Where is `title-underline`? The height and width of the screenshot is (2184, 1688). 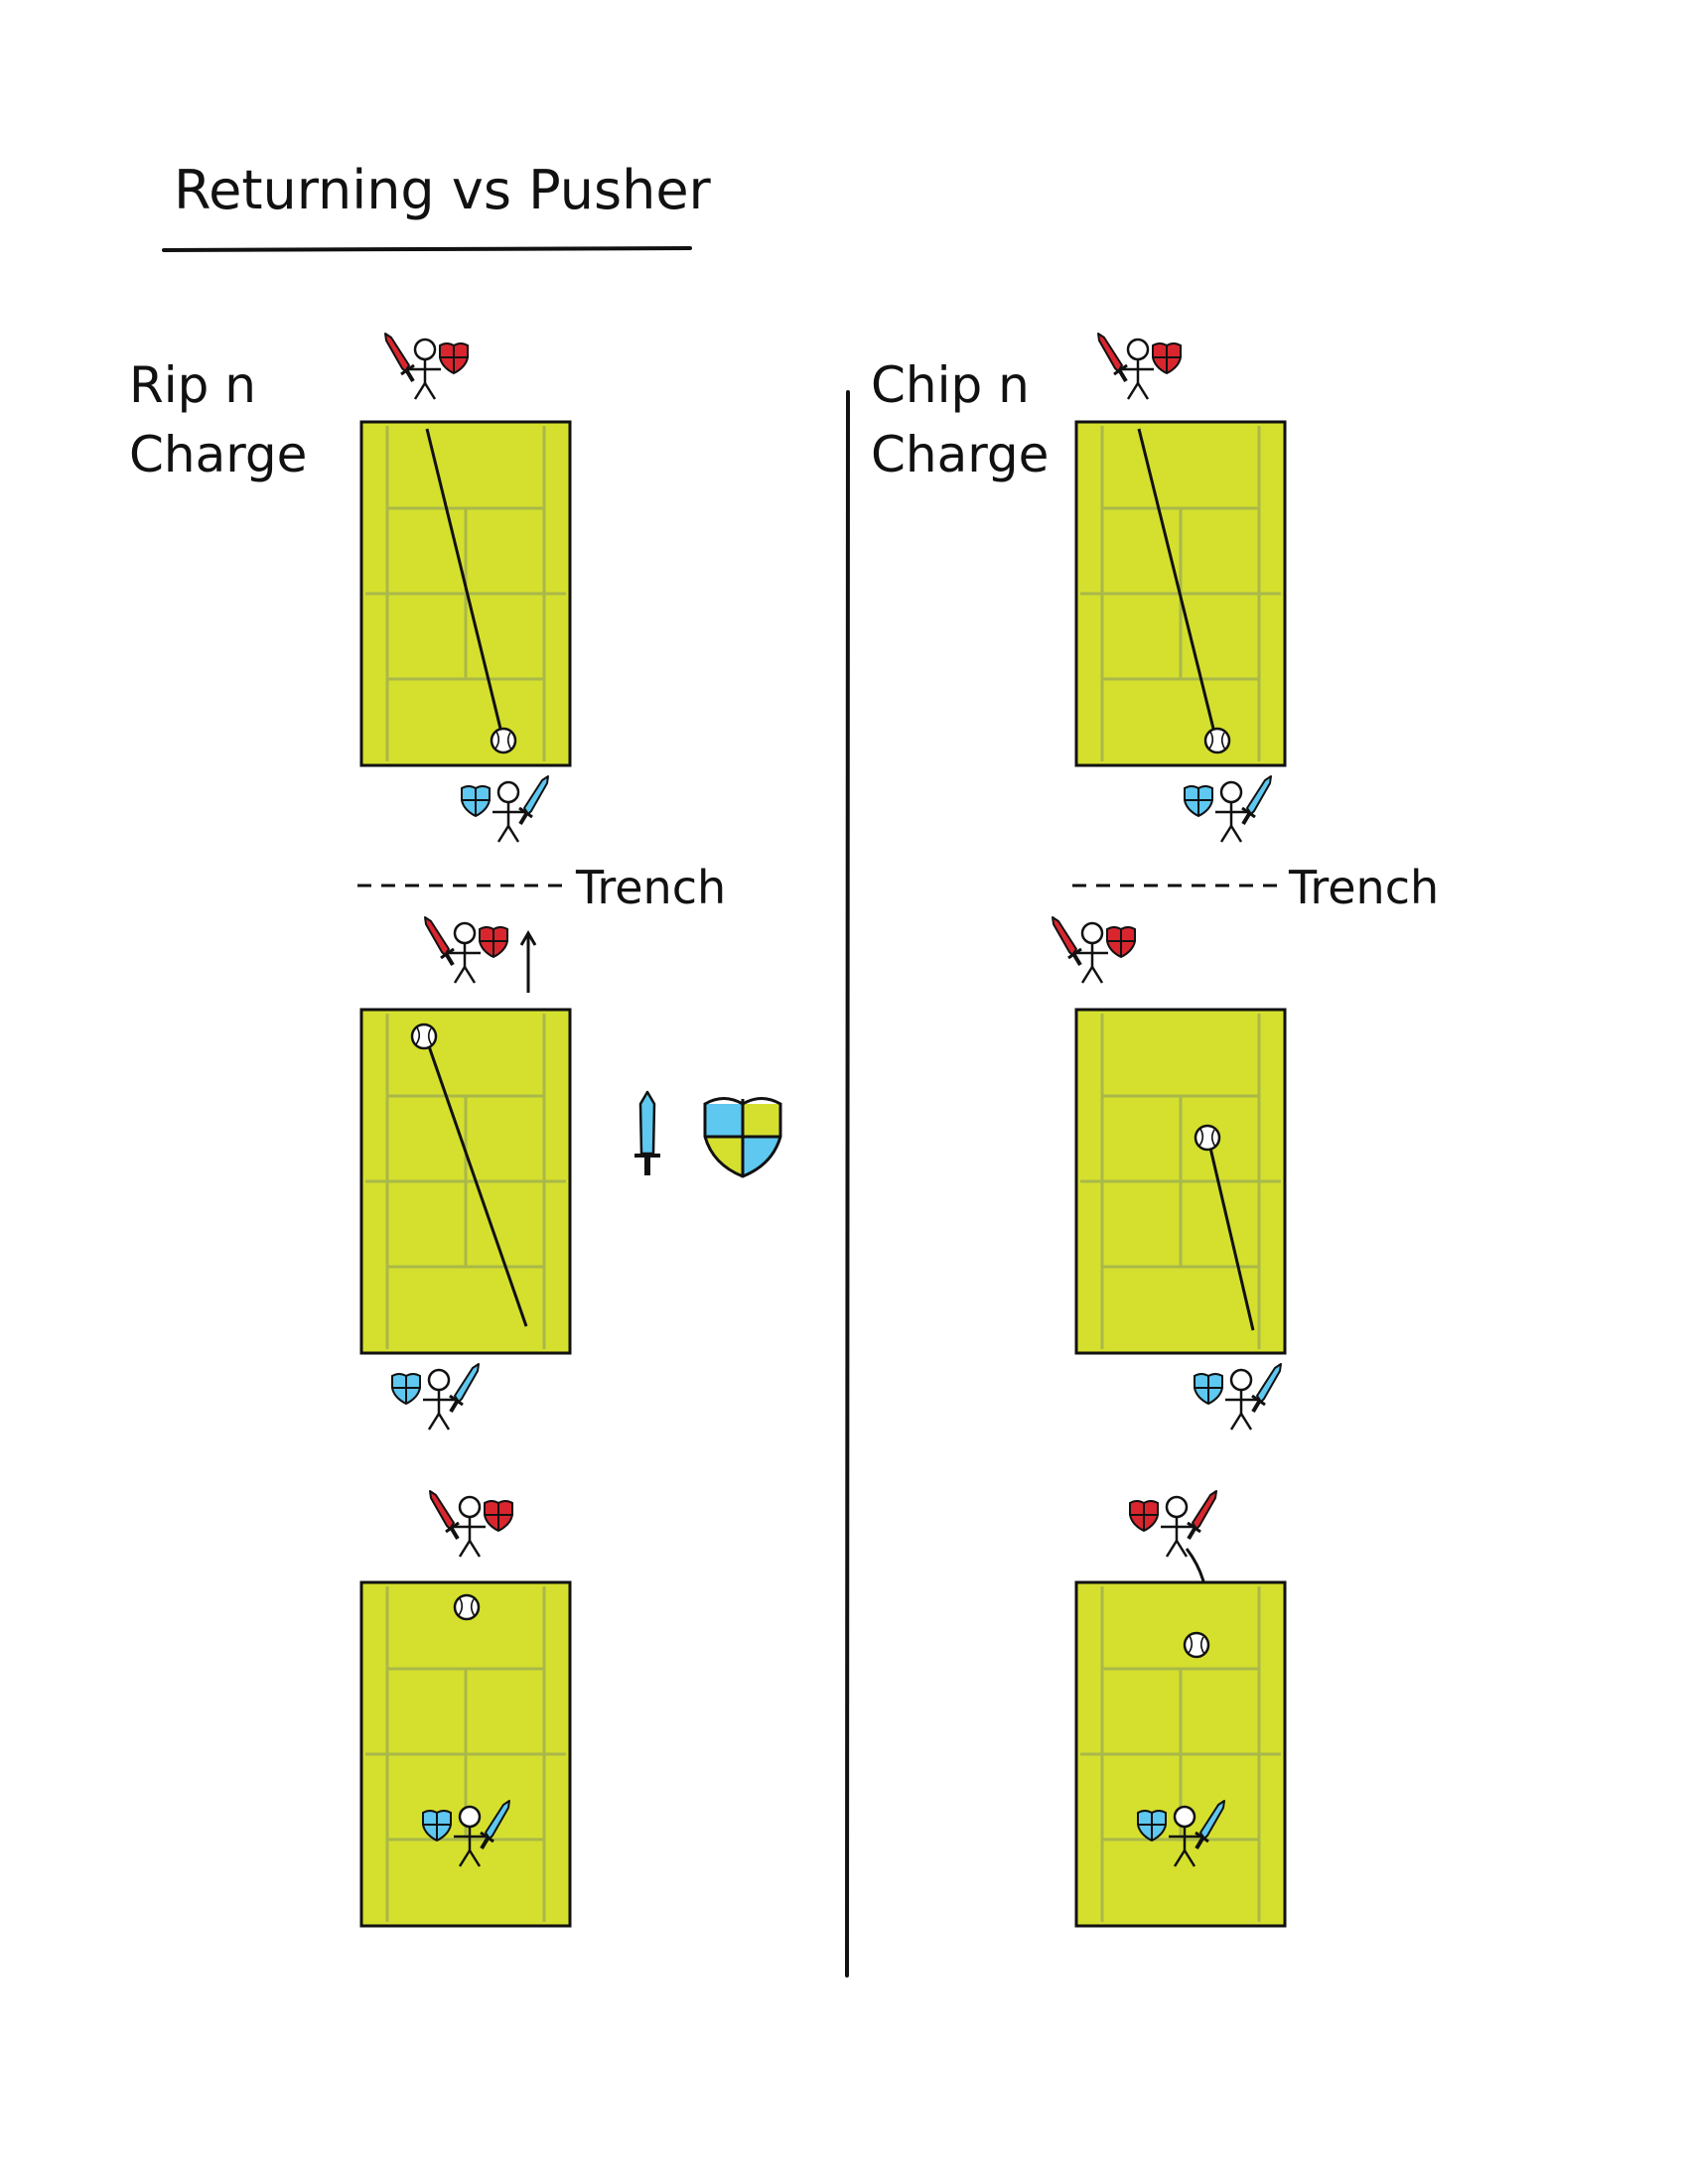 title-underline is located at coordinates (427, 249).